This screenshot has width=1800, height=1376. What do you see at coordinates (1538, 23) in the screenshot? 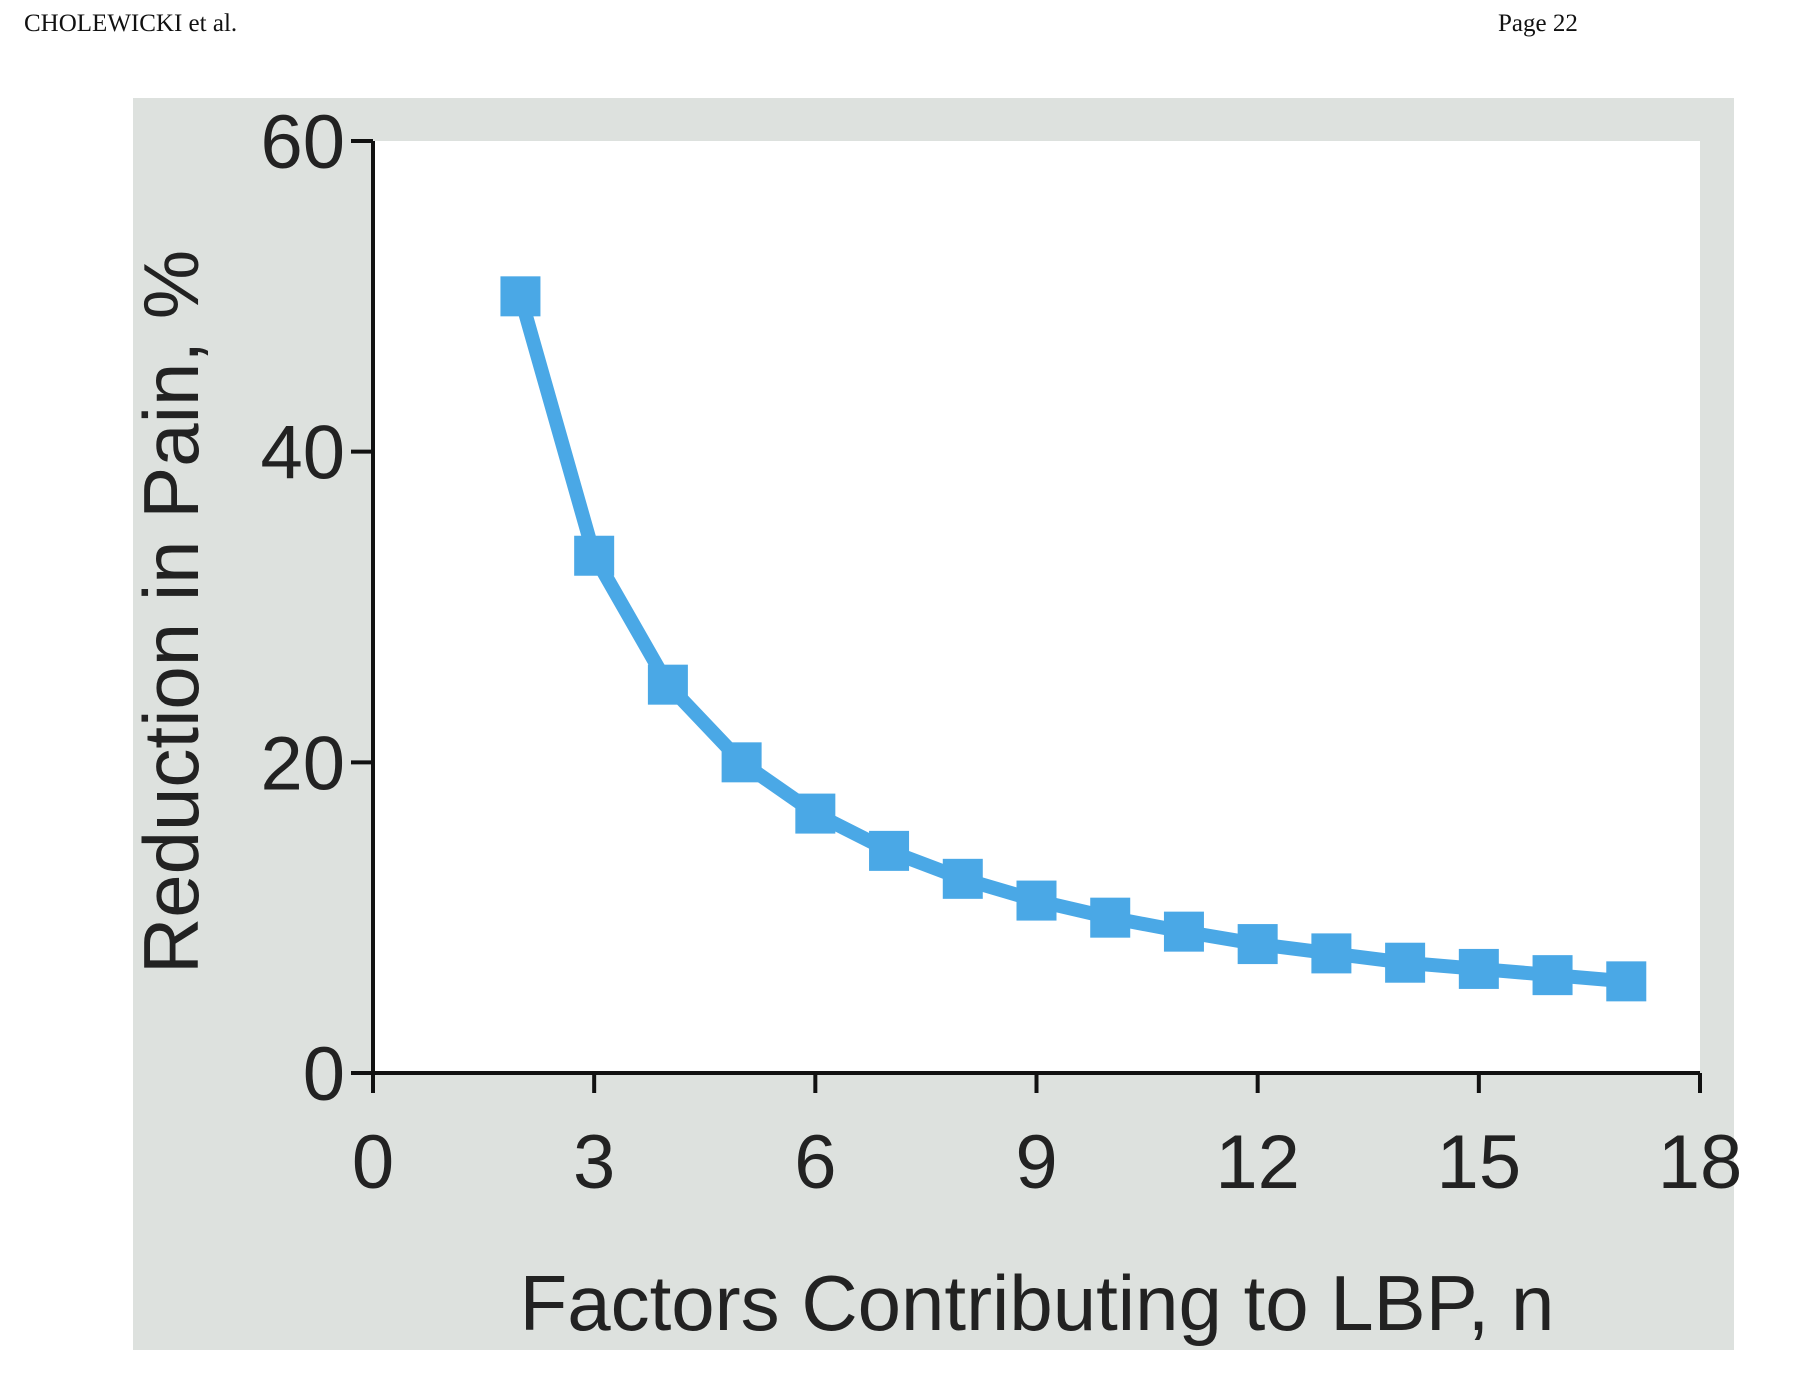
I see `page-number: Page 22` at bounding box center [1538, 23].